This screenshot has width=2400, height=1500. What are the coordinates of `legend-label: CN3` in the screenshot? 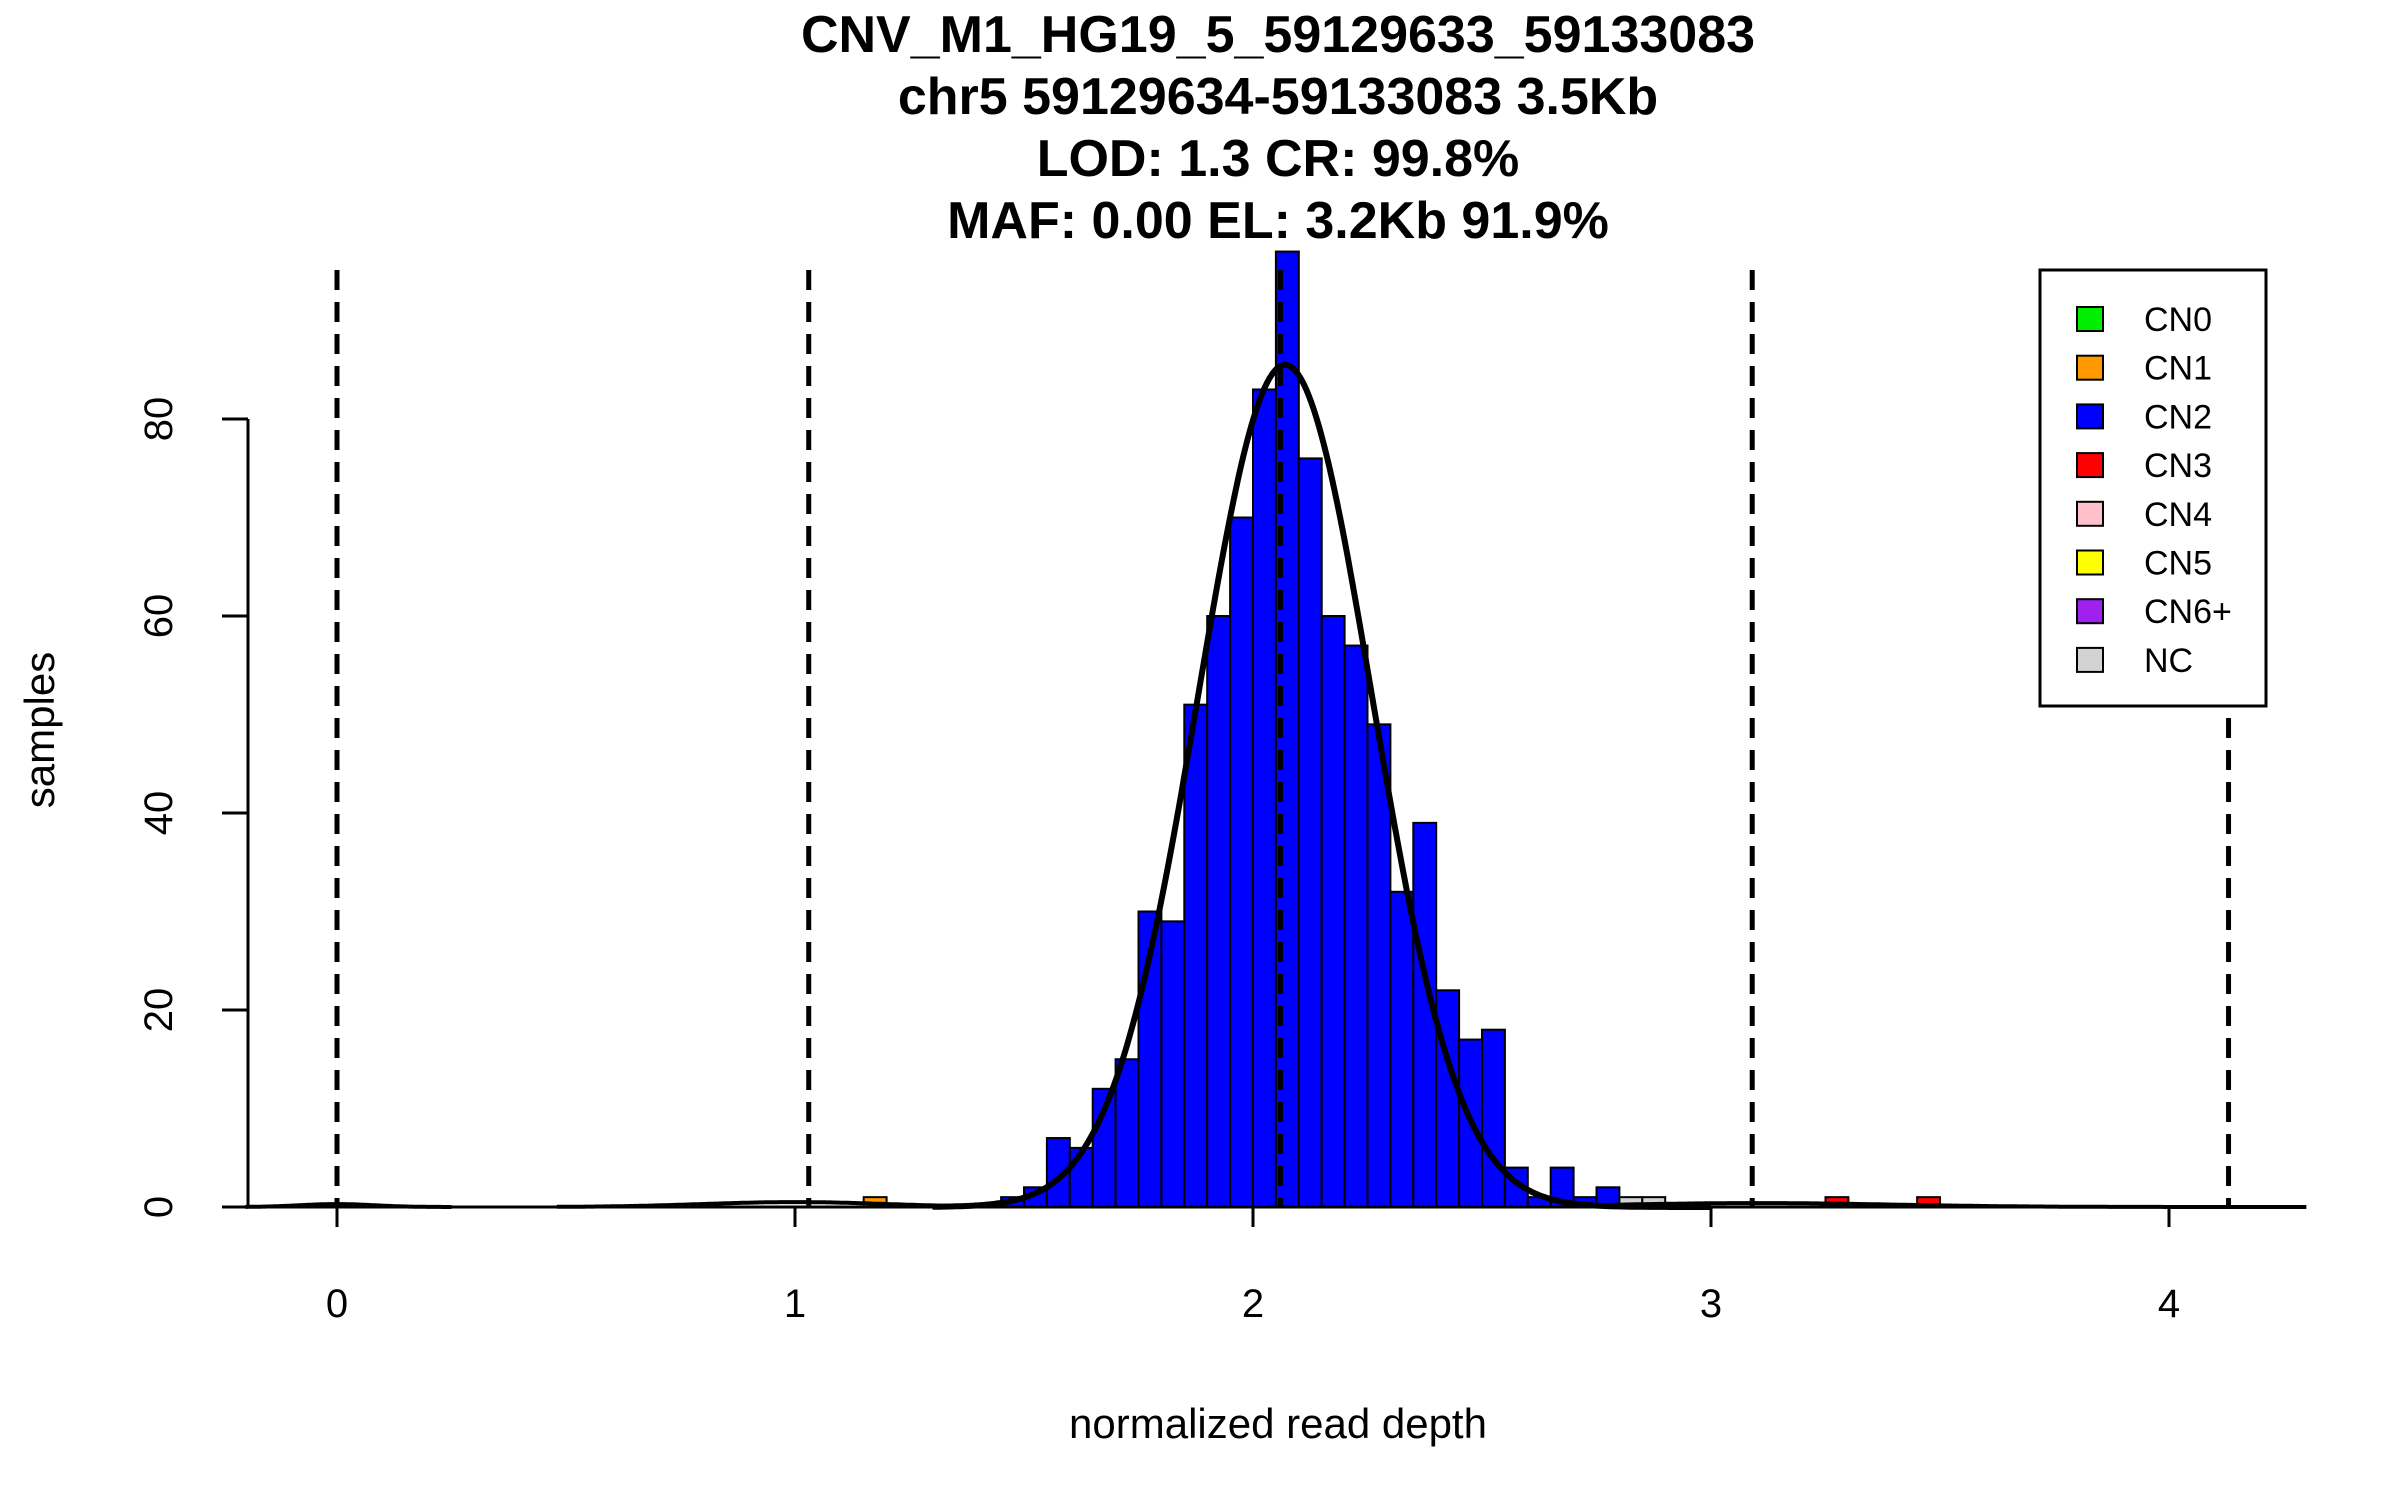 It's located at (2178, 466).